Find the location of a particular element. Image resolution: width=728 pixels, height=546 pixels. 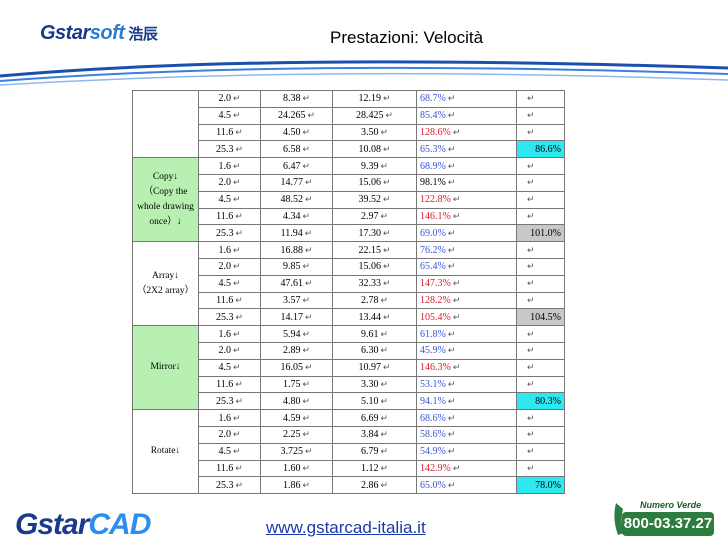

operation-label-line: （2X2 array） is located at coordinates (165, 290).